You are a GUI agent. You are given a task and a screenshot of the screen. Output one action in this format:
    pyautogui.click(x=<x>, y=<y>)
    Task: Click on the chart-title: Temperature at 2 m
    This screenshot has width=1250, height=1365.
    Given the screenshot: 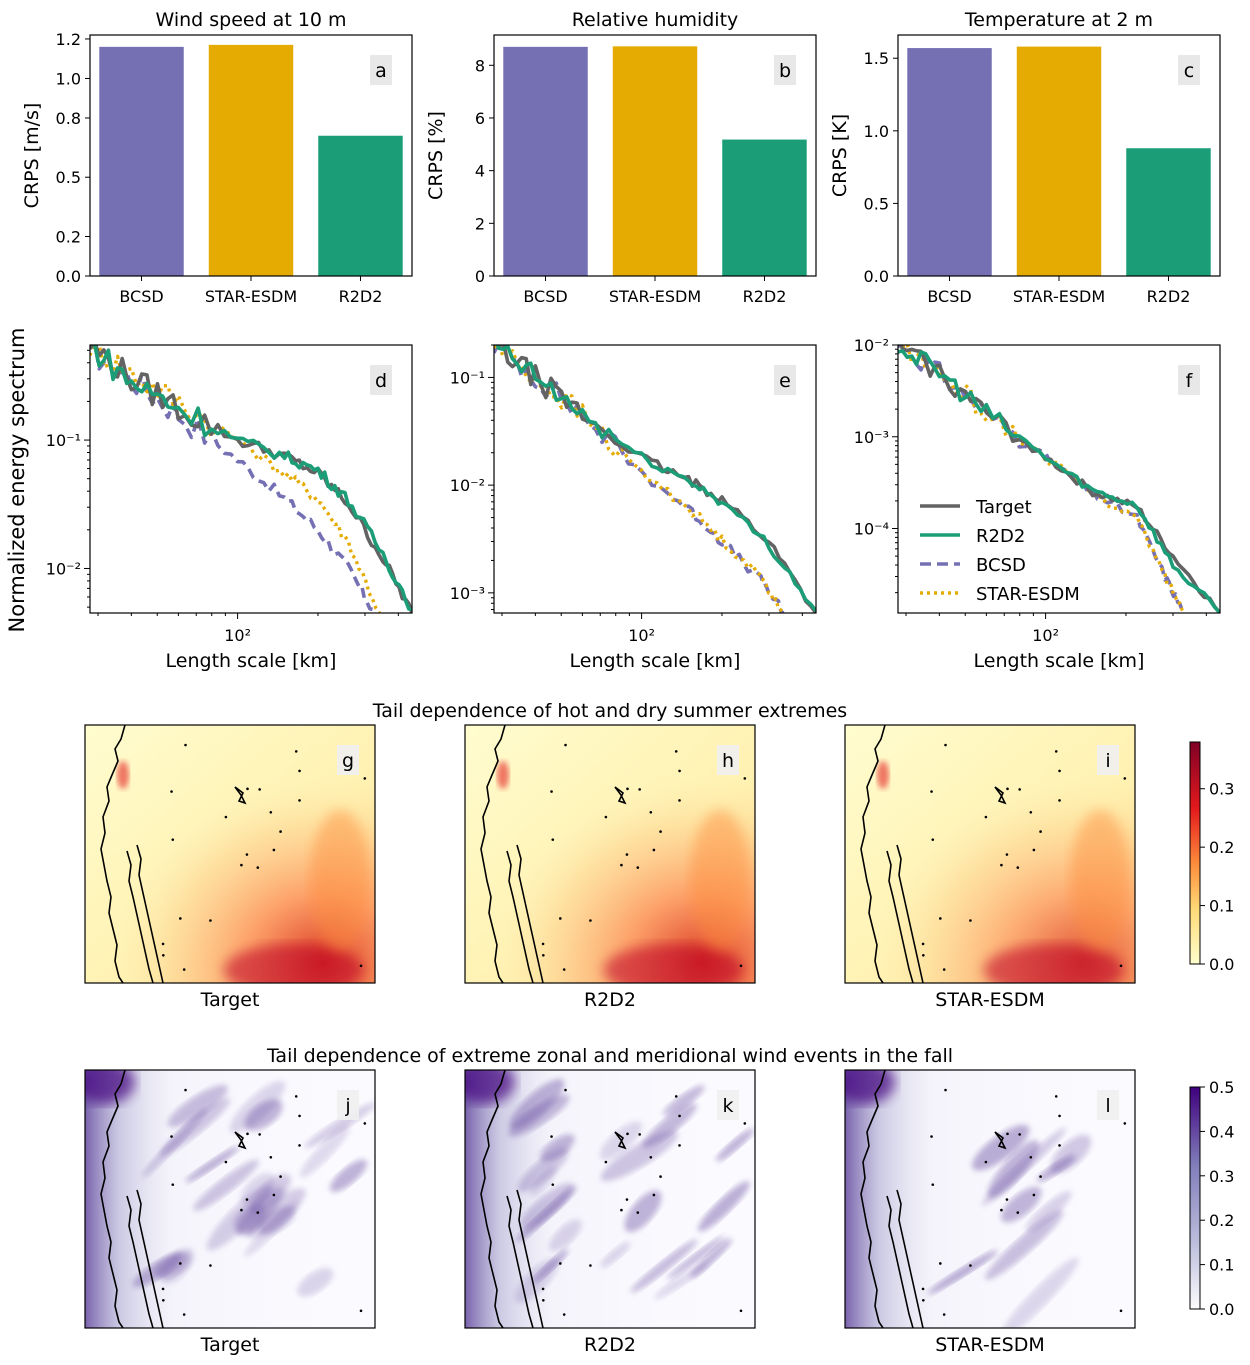 What is the action you would take?
    pyautogui.click(x=1058, y=20)
    